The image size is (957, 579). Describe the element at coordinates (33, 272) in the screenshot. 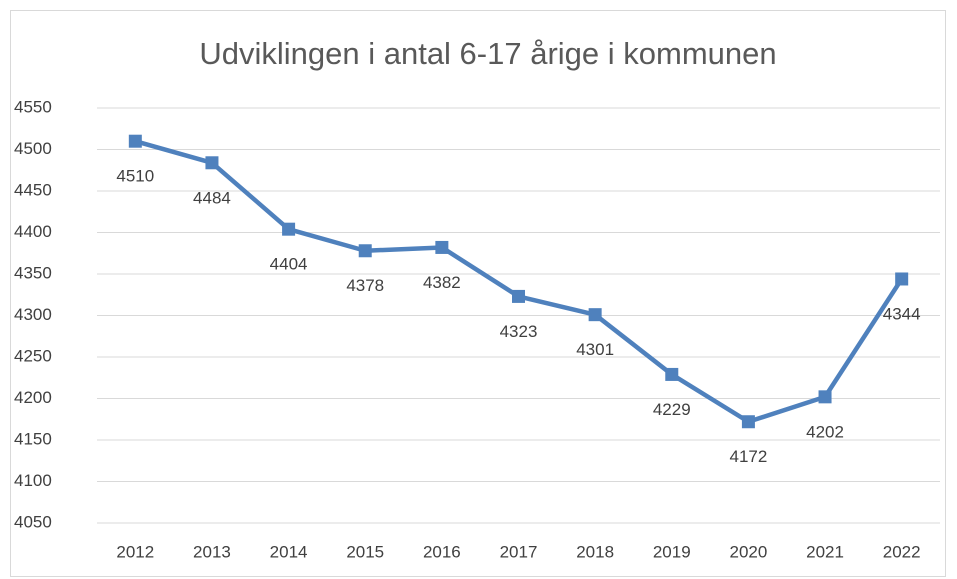

I see `y-tick-label: 4350` at that location.